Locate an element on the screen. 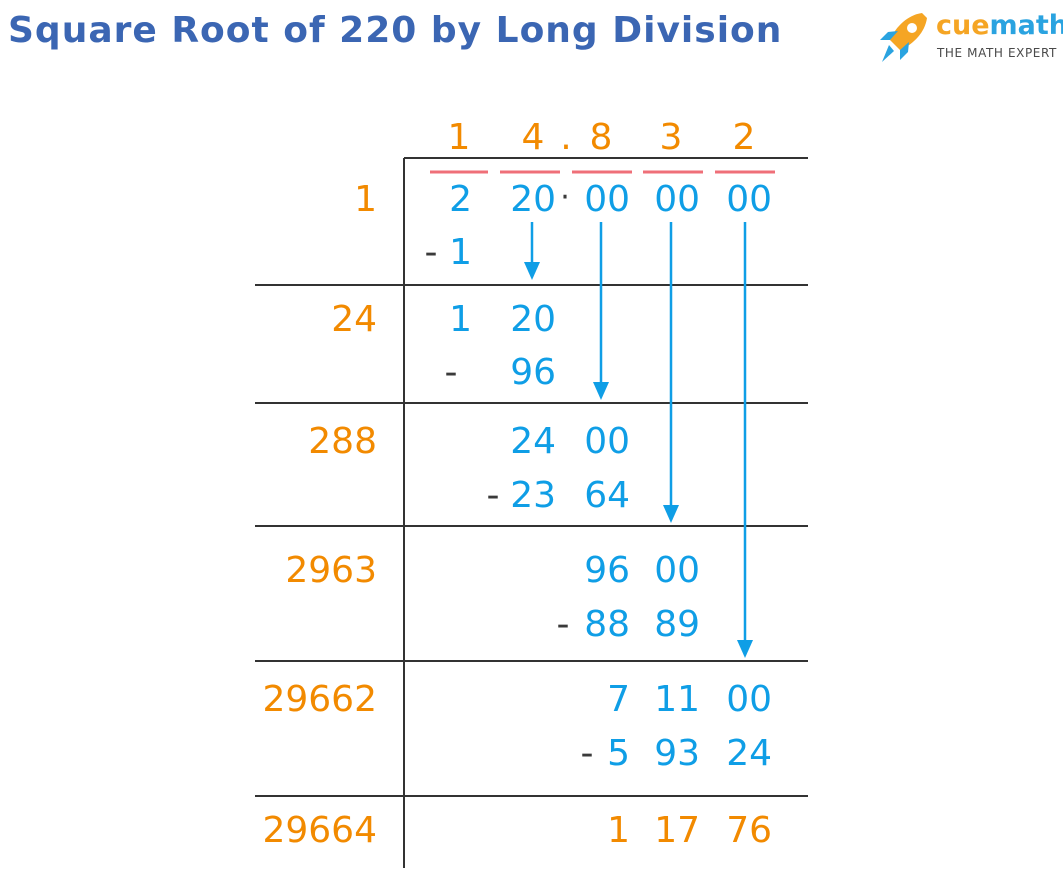 The image size is (1063, 889). cuemath-logo: cuemath THE MATH EXPERT is located at coordinates (967, 38).